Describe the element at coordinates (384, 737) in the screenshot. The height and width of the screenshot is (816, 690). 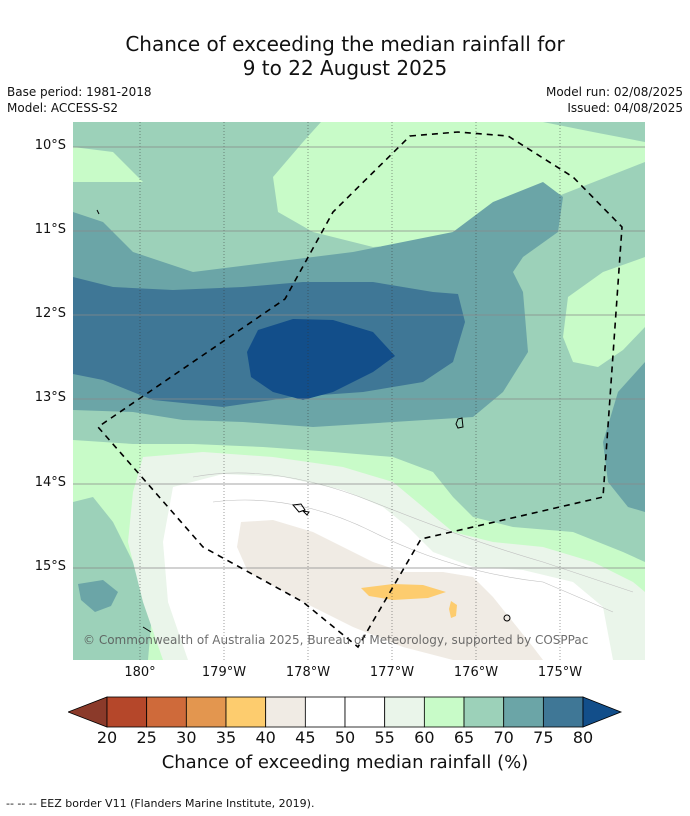
I see `colorbar-tick-label: 55` at that location.